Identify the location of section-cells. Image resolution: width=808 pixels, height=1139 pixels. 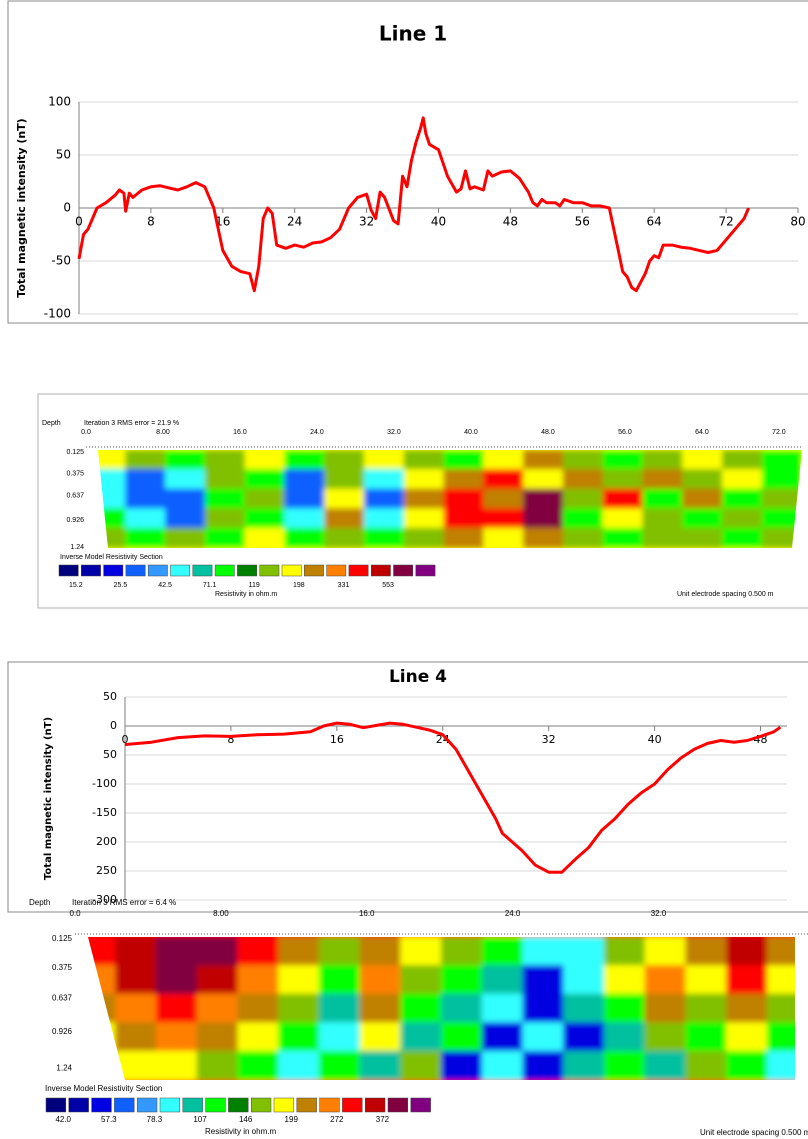
(441, 1008).